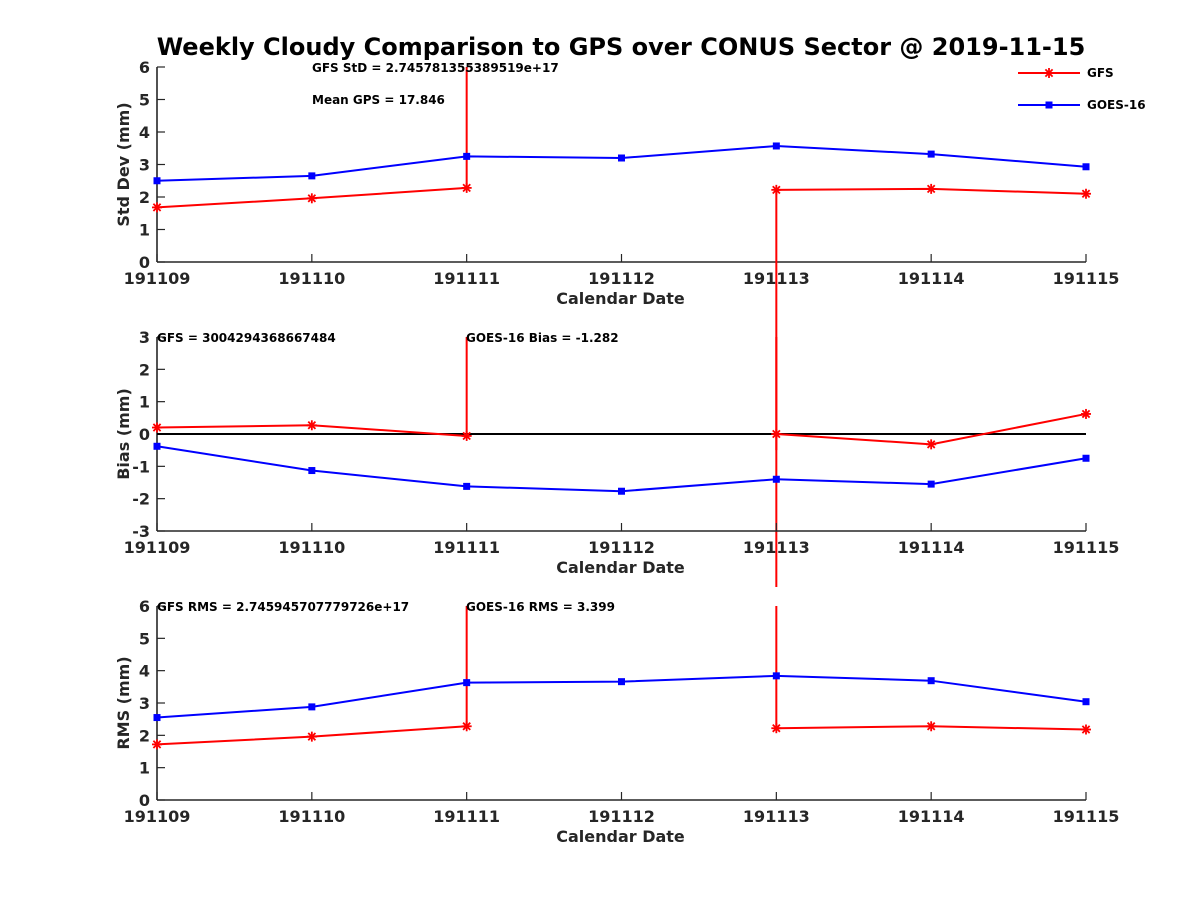 This screenshot has width=1200, height=900. Describe the element at coordinates (144, 165) in the screenshot. I see `y-tick-label: 3` at that location.